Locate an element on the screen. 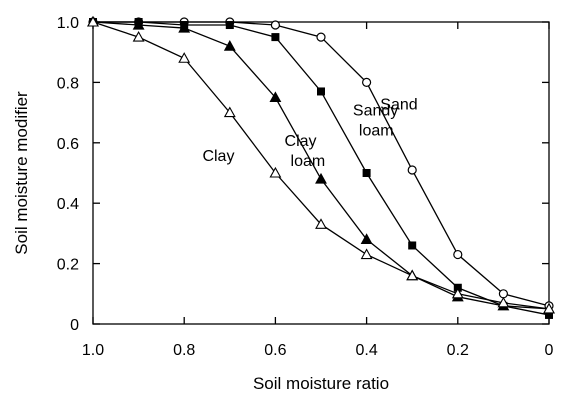 The image size is (578, 406). y-tick-label: 1.0 is located at coordinates (68, 23).